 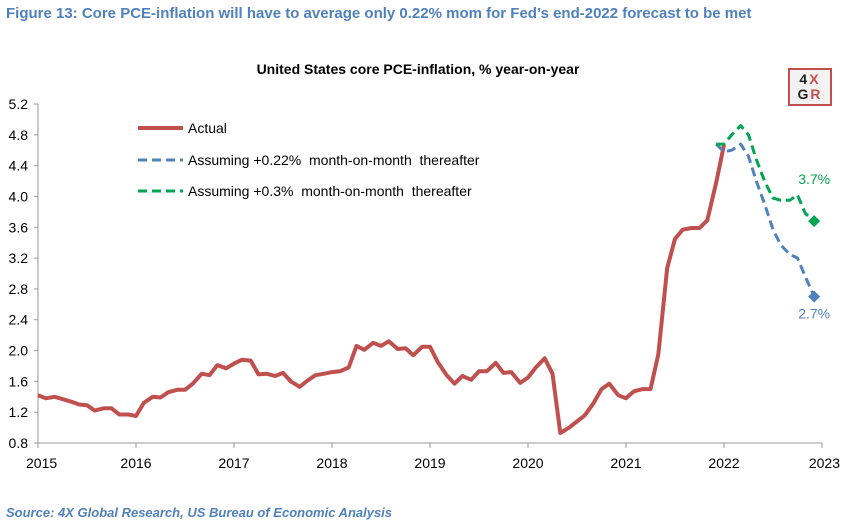 What do you see at coordinates (814, 314) in the screenshot?
I see `end-value-label: 2.7%` at bounding box center [814, 314].